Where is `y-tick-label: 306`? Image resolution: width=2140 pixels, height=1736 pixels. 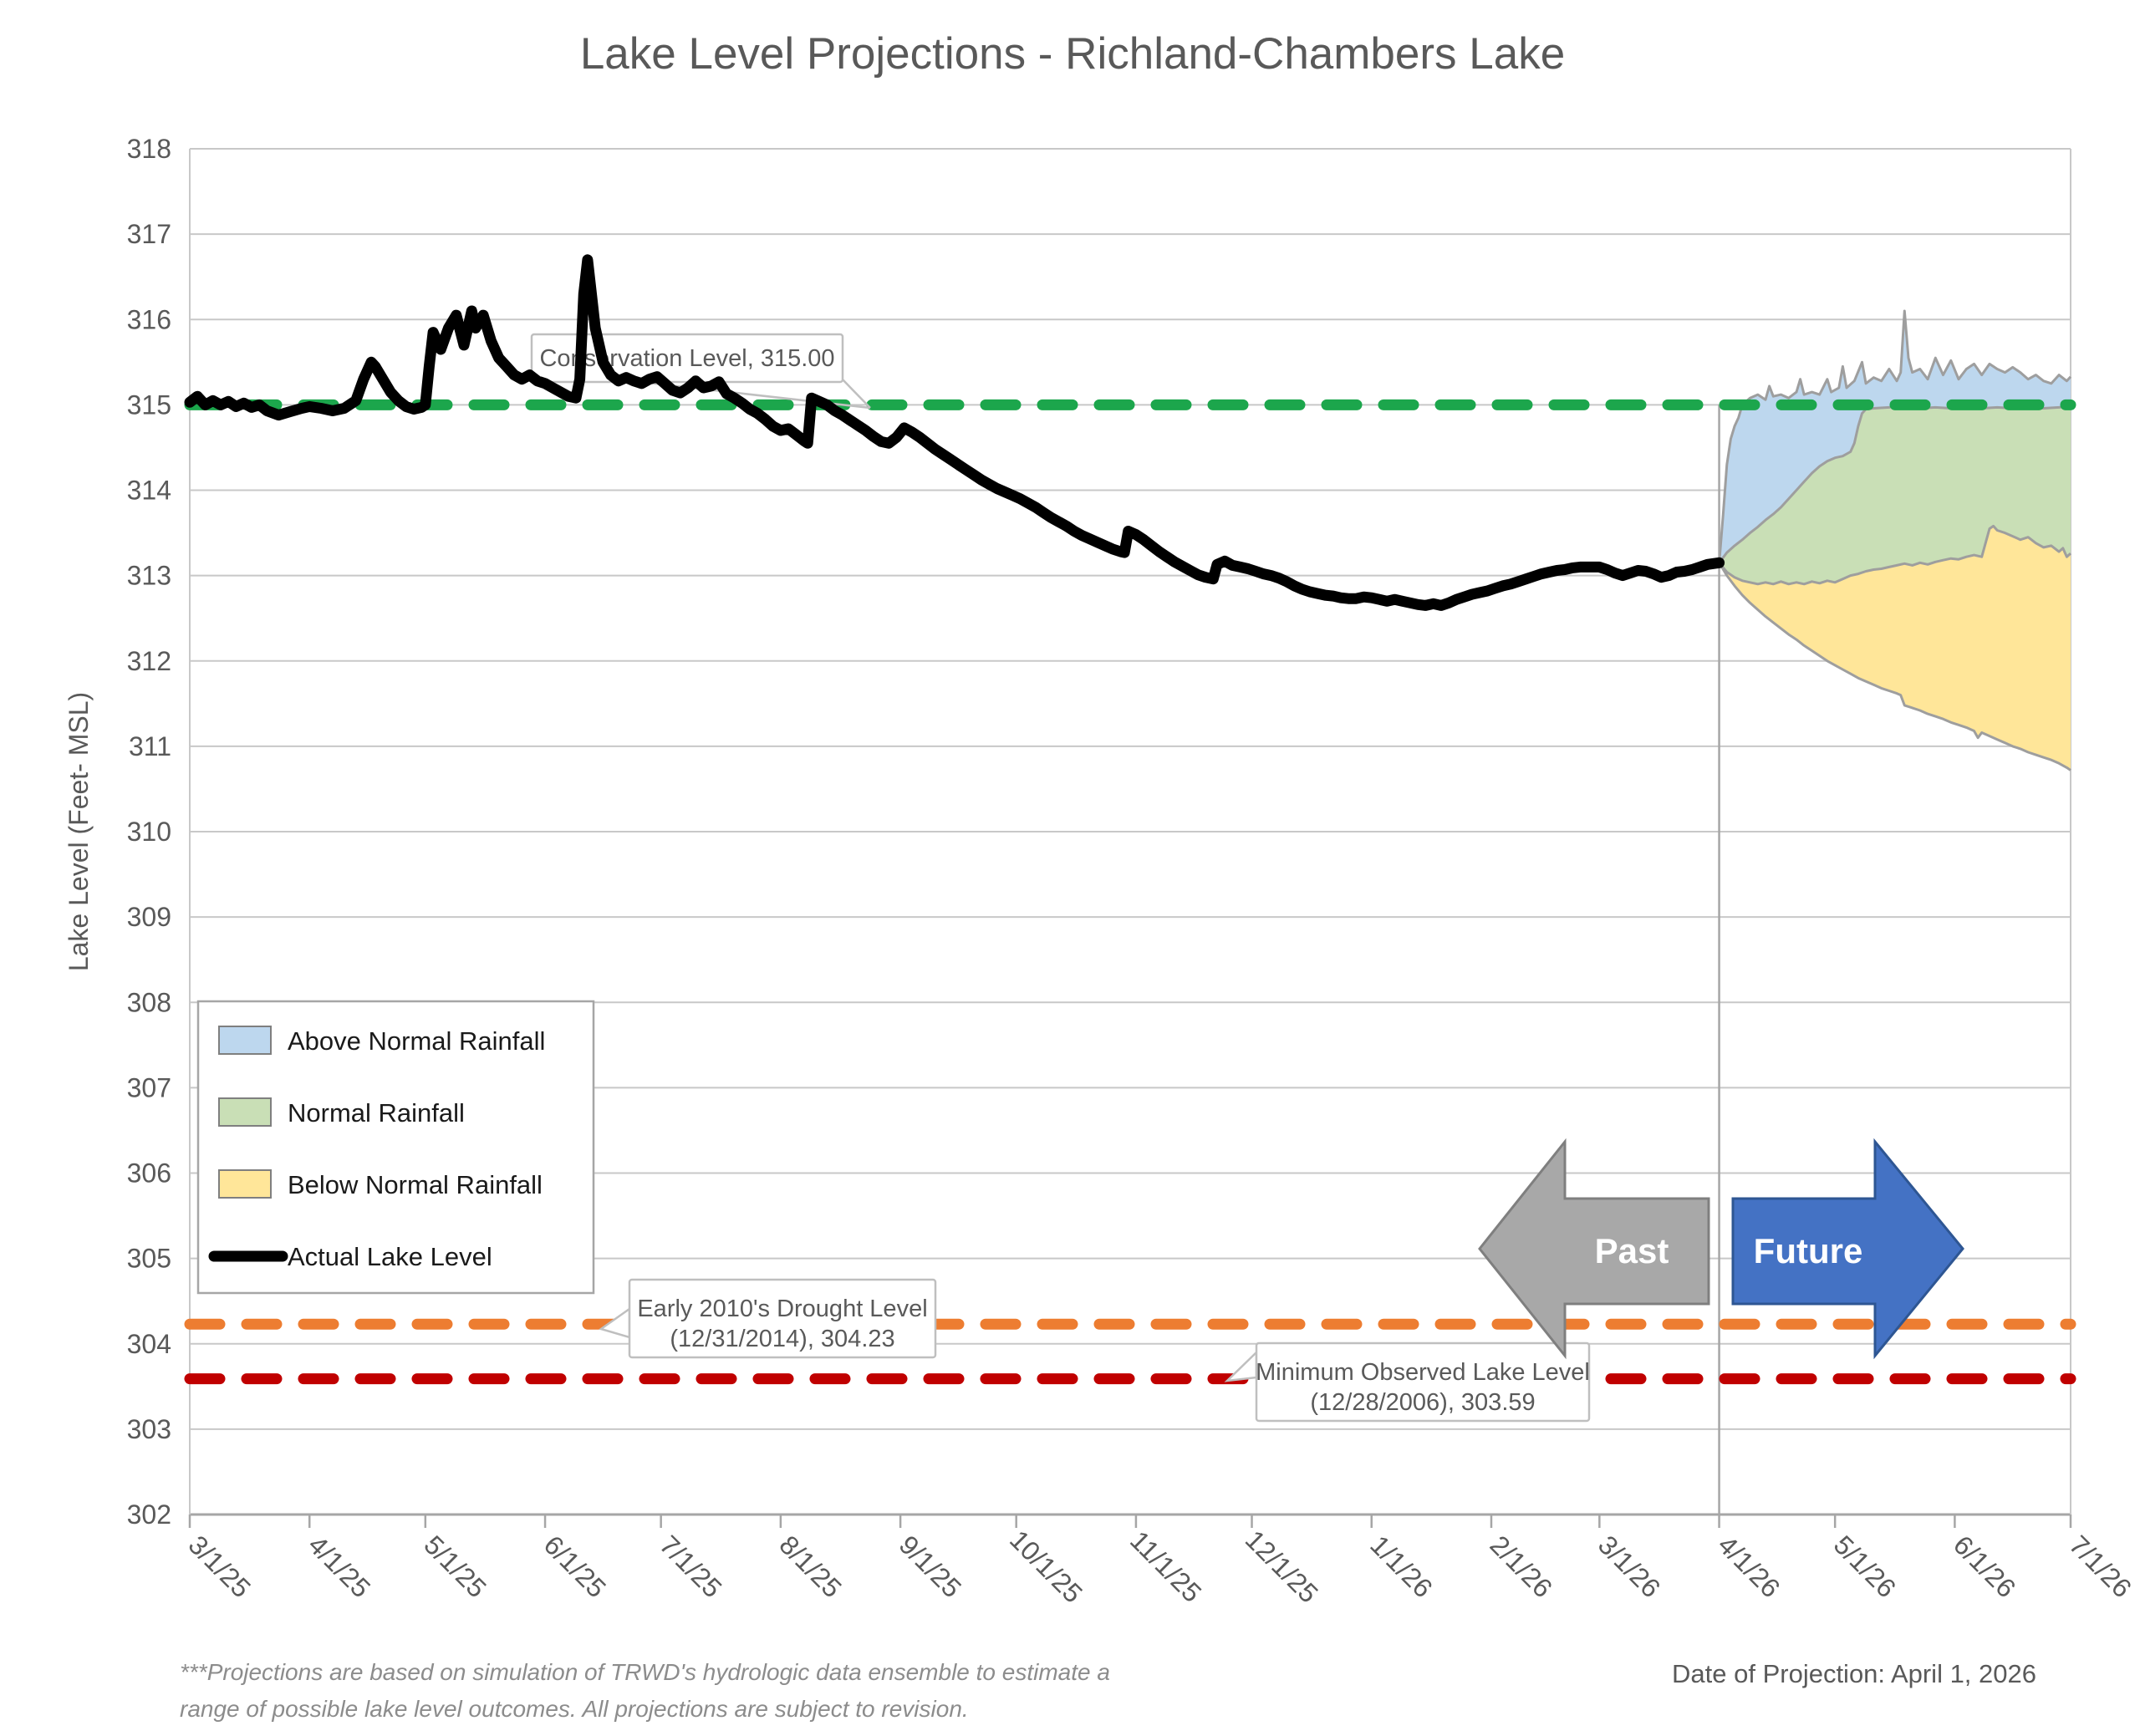 y-tick-label: 306 is located at coordinates (149, 1173).